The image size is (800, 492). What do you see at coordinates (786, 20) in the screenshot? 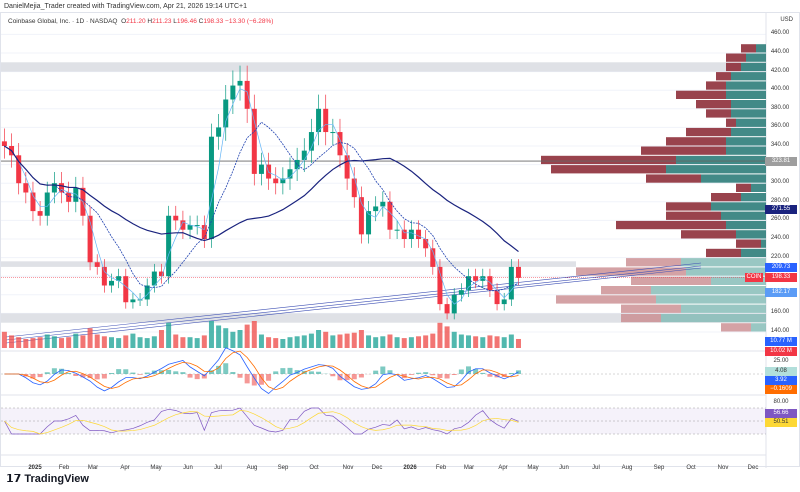
I see `currency-label: USD` at bounding box center [786, 20].